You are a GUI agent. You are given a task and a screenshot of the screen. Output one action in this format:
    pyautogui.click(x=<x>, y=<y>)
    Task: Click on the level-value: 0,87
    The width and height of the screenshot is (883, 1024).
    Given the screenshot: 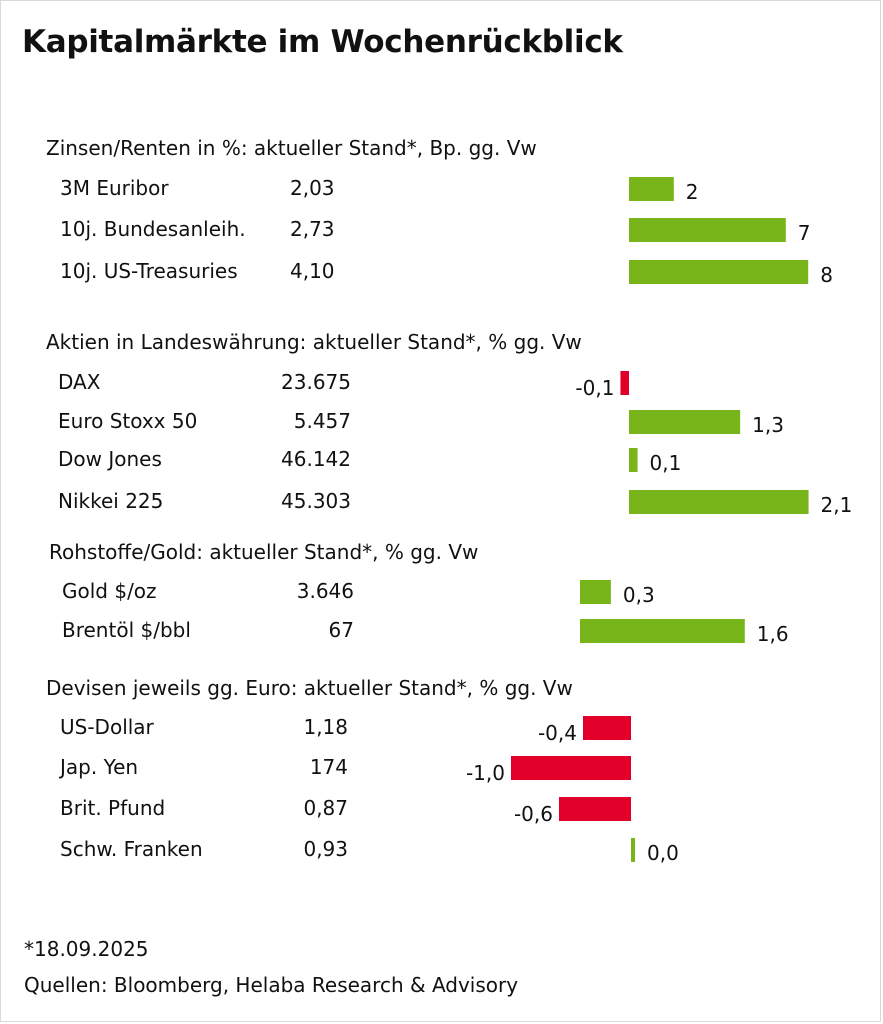 What is the action you would take?
    pyautogui.click(x=325, y=808)
    